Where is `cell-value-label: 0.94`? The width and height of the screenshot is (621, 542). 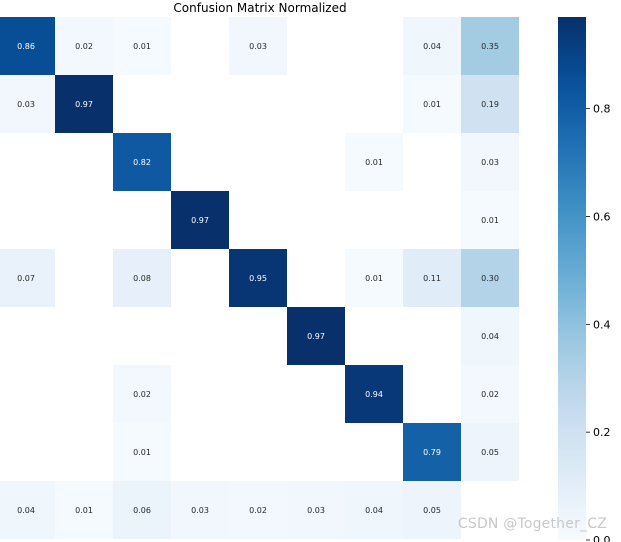 cell-value-label: 0.94 is located at coordinates (374, 394).